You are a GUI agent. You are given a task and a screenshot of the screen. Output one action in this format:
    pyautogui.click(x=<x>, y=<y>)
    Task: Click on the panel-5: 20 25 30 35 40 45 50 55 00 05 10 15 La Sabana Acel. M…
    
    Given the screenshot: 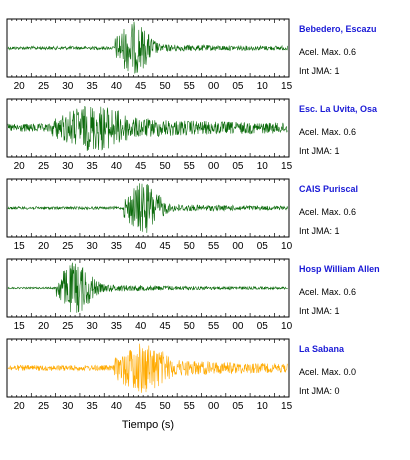 What is the action you would take?
    pyautogui.click(x=181, y=375)
    